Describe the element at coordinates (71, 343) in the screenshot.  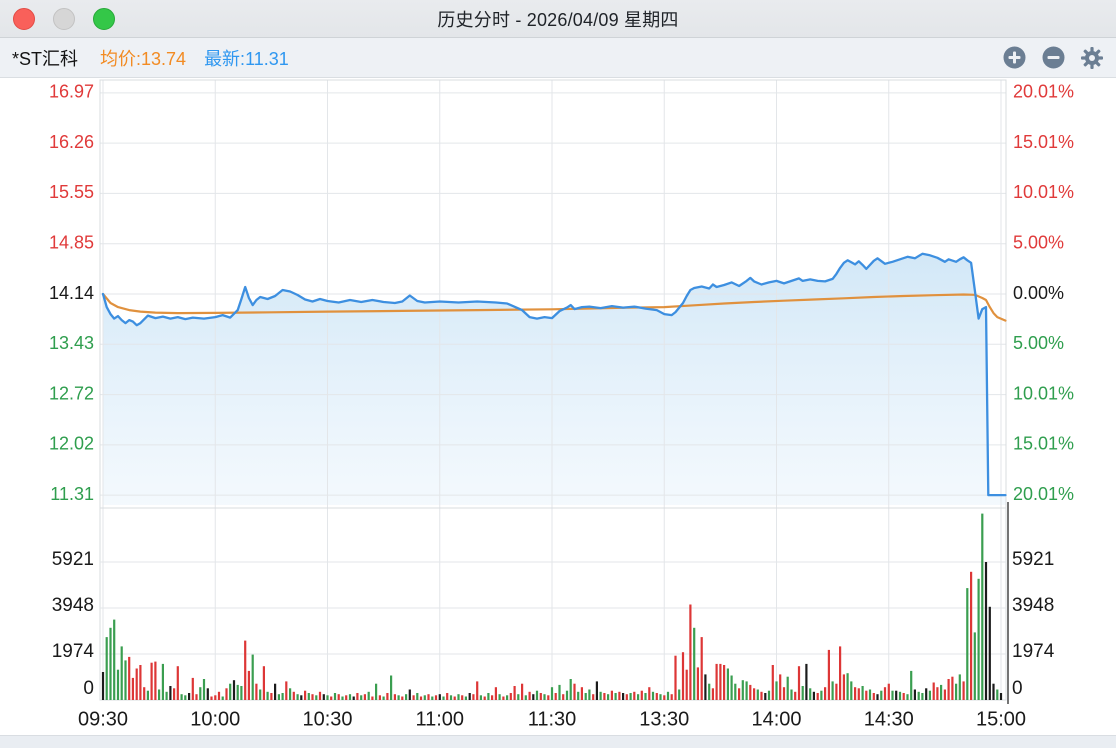
I see `price-axis-label: 13.43` at that location.